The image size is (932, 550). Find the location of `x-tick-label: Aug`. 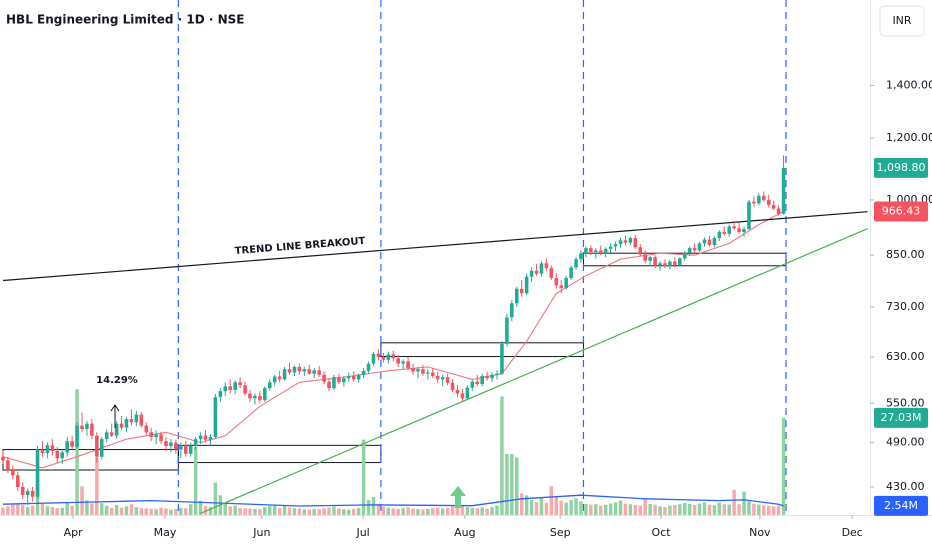

x-tick-label: Aug is located at coordinates (464, 532).